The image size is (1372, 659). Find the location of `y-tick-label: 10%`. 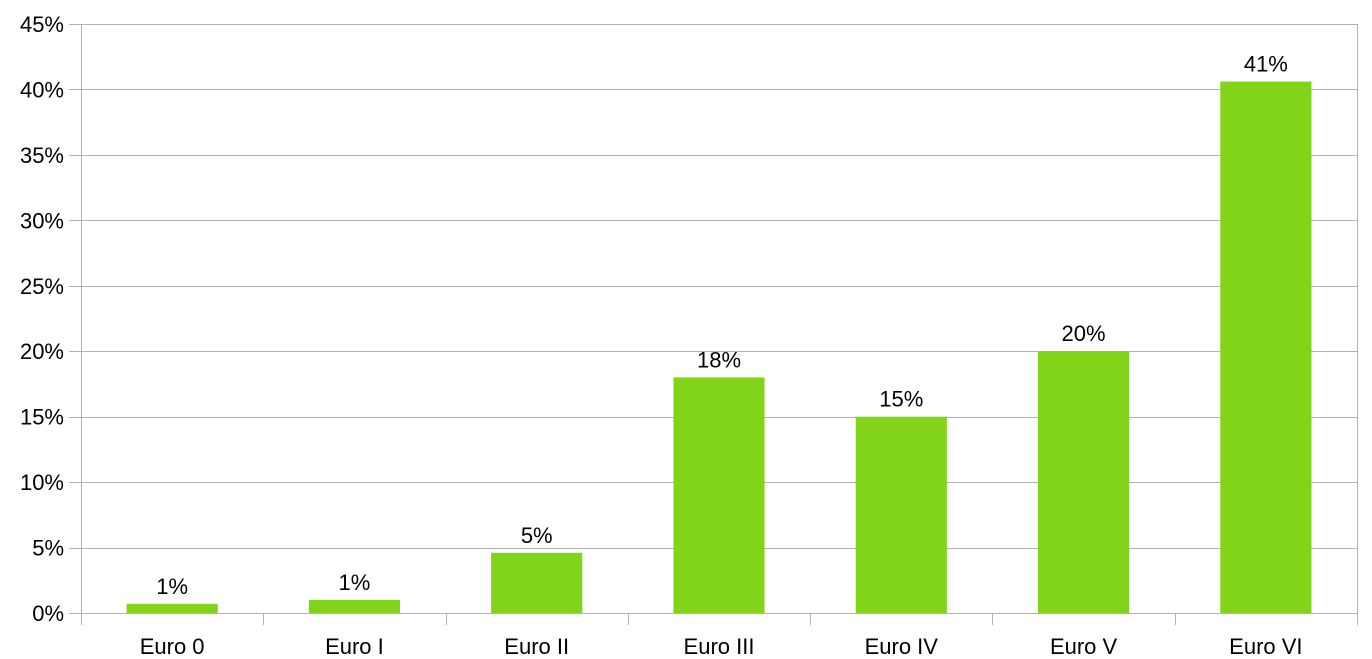

y-tick-label: 10% is located at coordinates (42, 482).